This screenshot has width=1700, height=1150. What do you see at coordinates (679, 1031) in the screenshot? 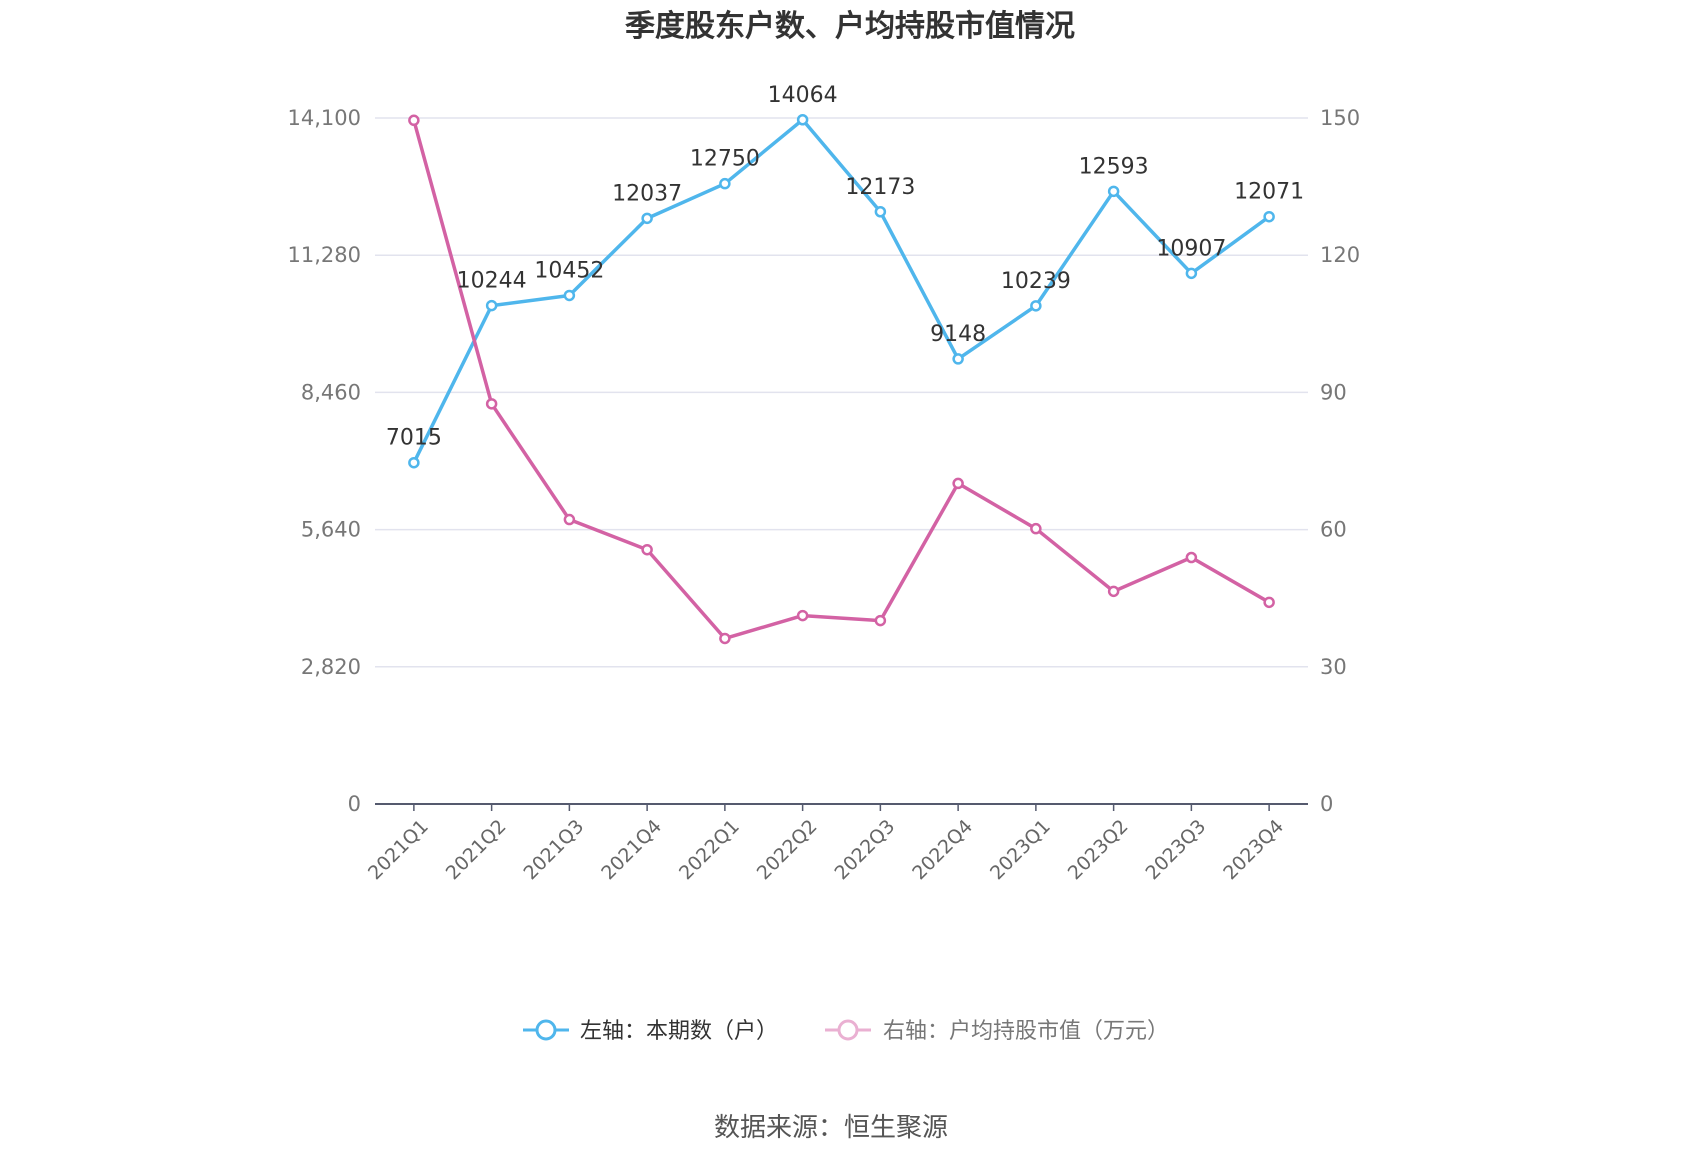
I see `legend-label-left: 左轴：本期数（户）` at bounding box center [679, 1031].